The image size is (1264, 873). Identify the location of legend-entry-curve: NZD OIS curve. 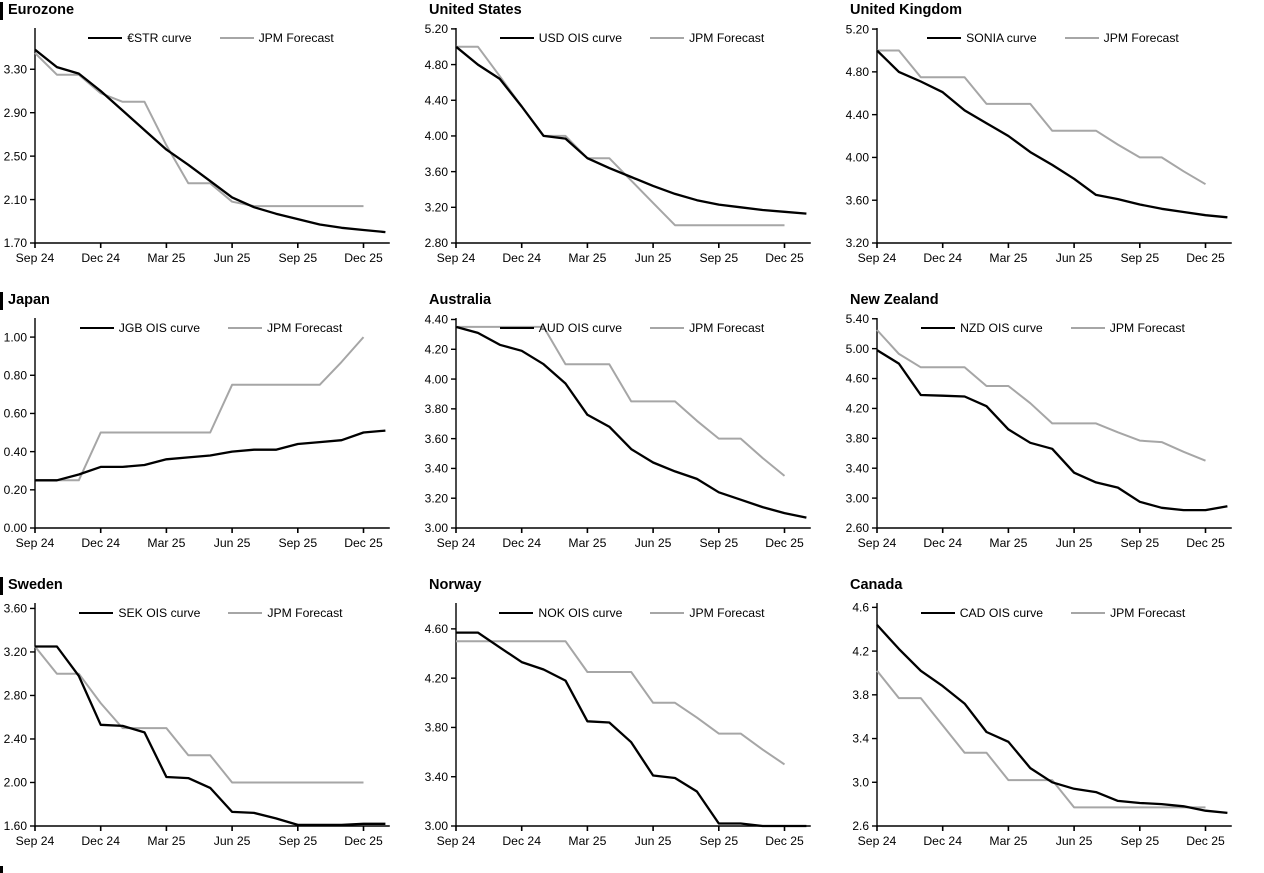
(982, 328).